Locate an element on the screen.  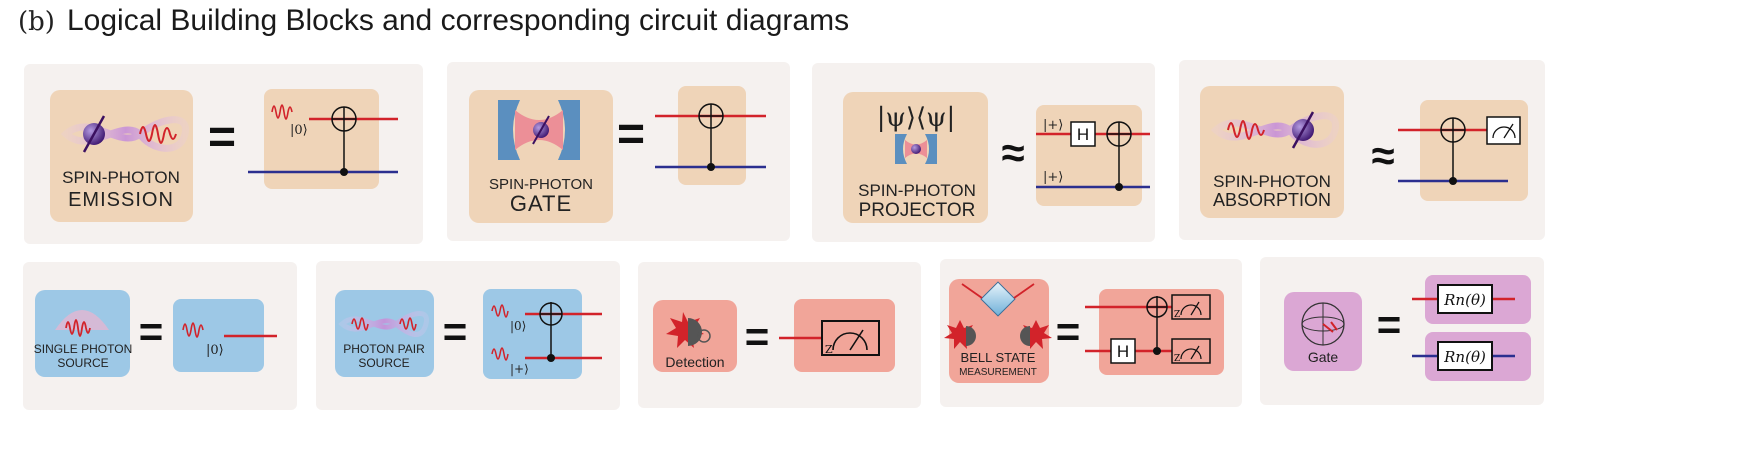
panel-gate: Gate = Rn(θ) Rn(θ) is located at coordinates (1402, 331).